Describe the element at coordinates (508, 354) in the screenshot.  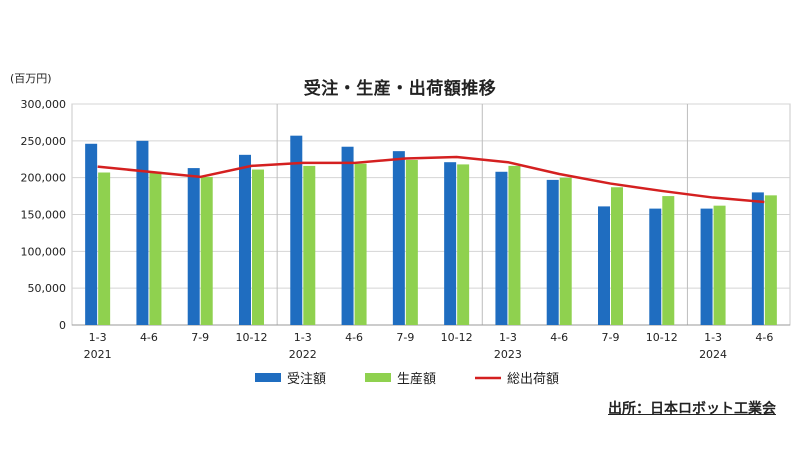
I see `x-year-label: 2023` at that location.